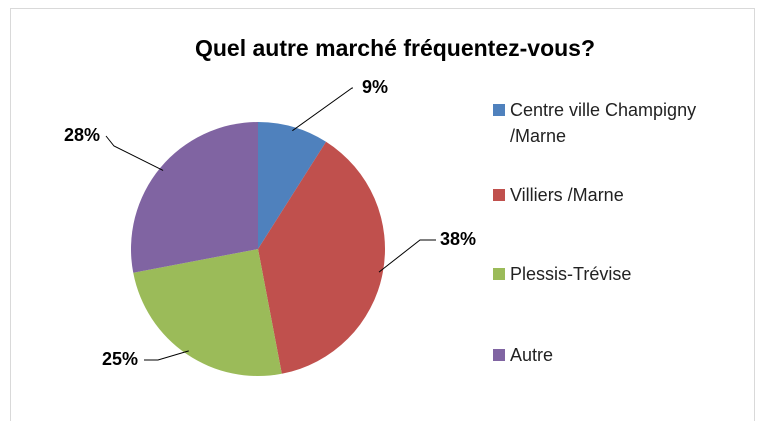 The width and height of the screenshot is (764, 421). Describe the element at coordinates (375, 87) in the screenshot. I see `data-label: 9%` at that location.